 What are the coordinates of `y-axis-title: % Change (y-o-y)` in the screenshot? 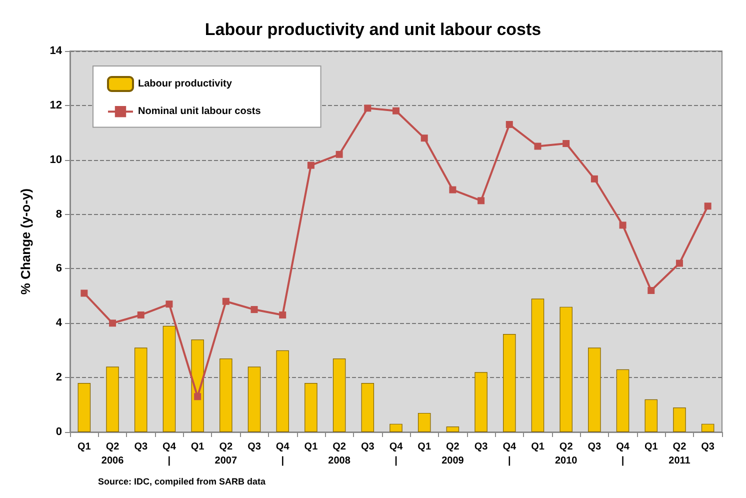 It's located at (25, 241).